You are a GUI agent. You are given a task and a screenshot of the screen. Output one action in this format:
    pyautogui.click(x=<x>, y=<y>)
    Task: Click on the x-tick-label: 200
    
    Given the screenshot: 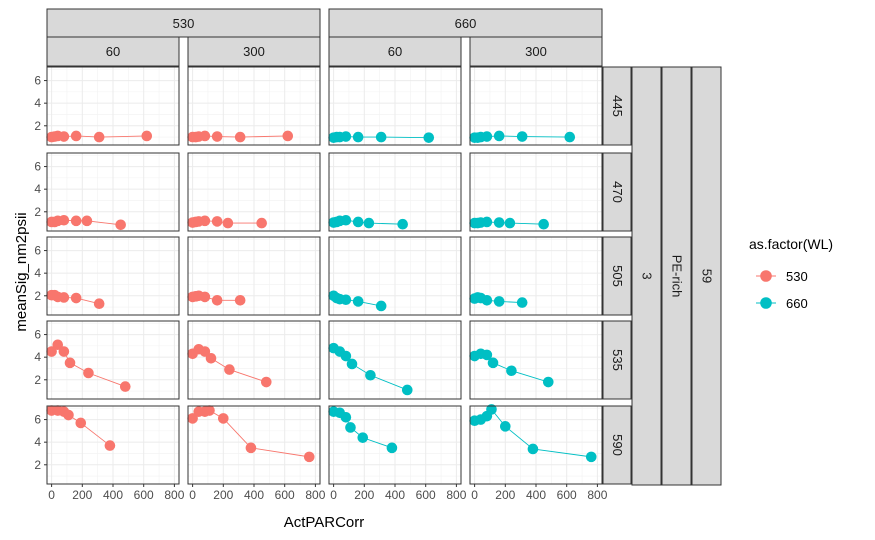 What is the action you would take?
    pyautogui.click(x=505, y=495)
    